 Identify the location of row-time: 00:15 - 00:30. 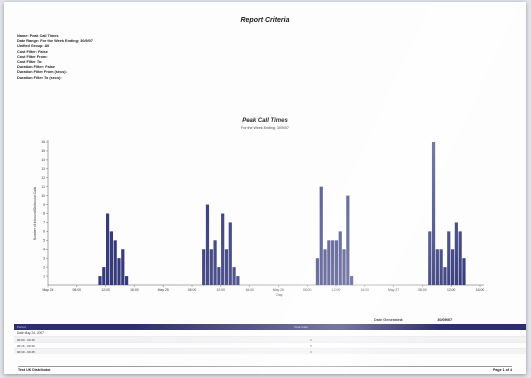
(26, 345).